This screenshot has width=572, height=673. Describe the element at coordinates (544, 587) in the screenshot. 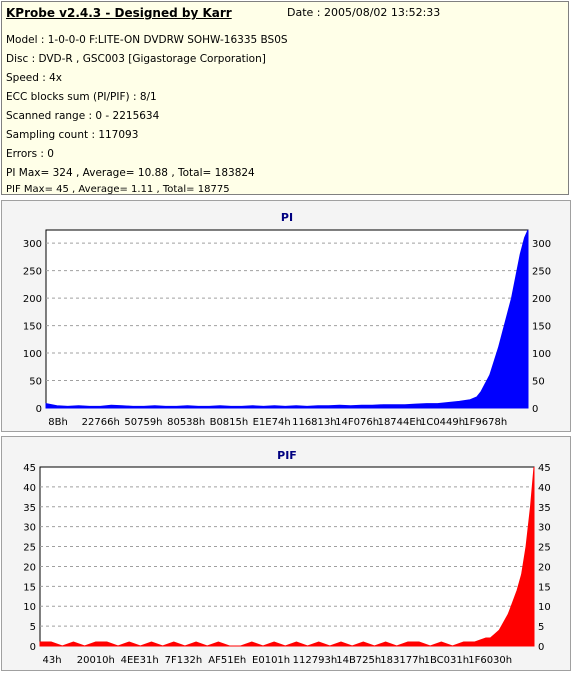

I see `y-tick-label-right: 15` at that location.